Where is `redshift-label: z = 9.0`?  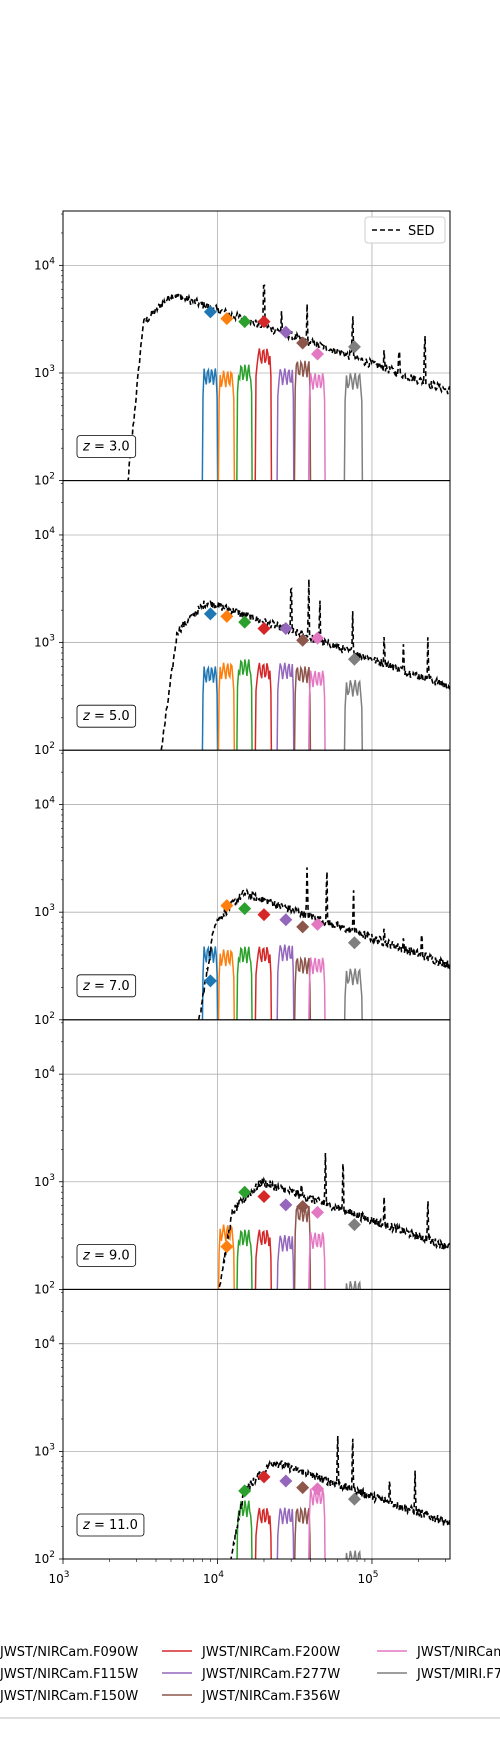
redshift-label: z = 9.0 is located at coordinates (106, 1255).